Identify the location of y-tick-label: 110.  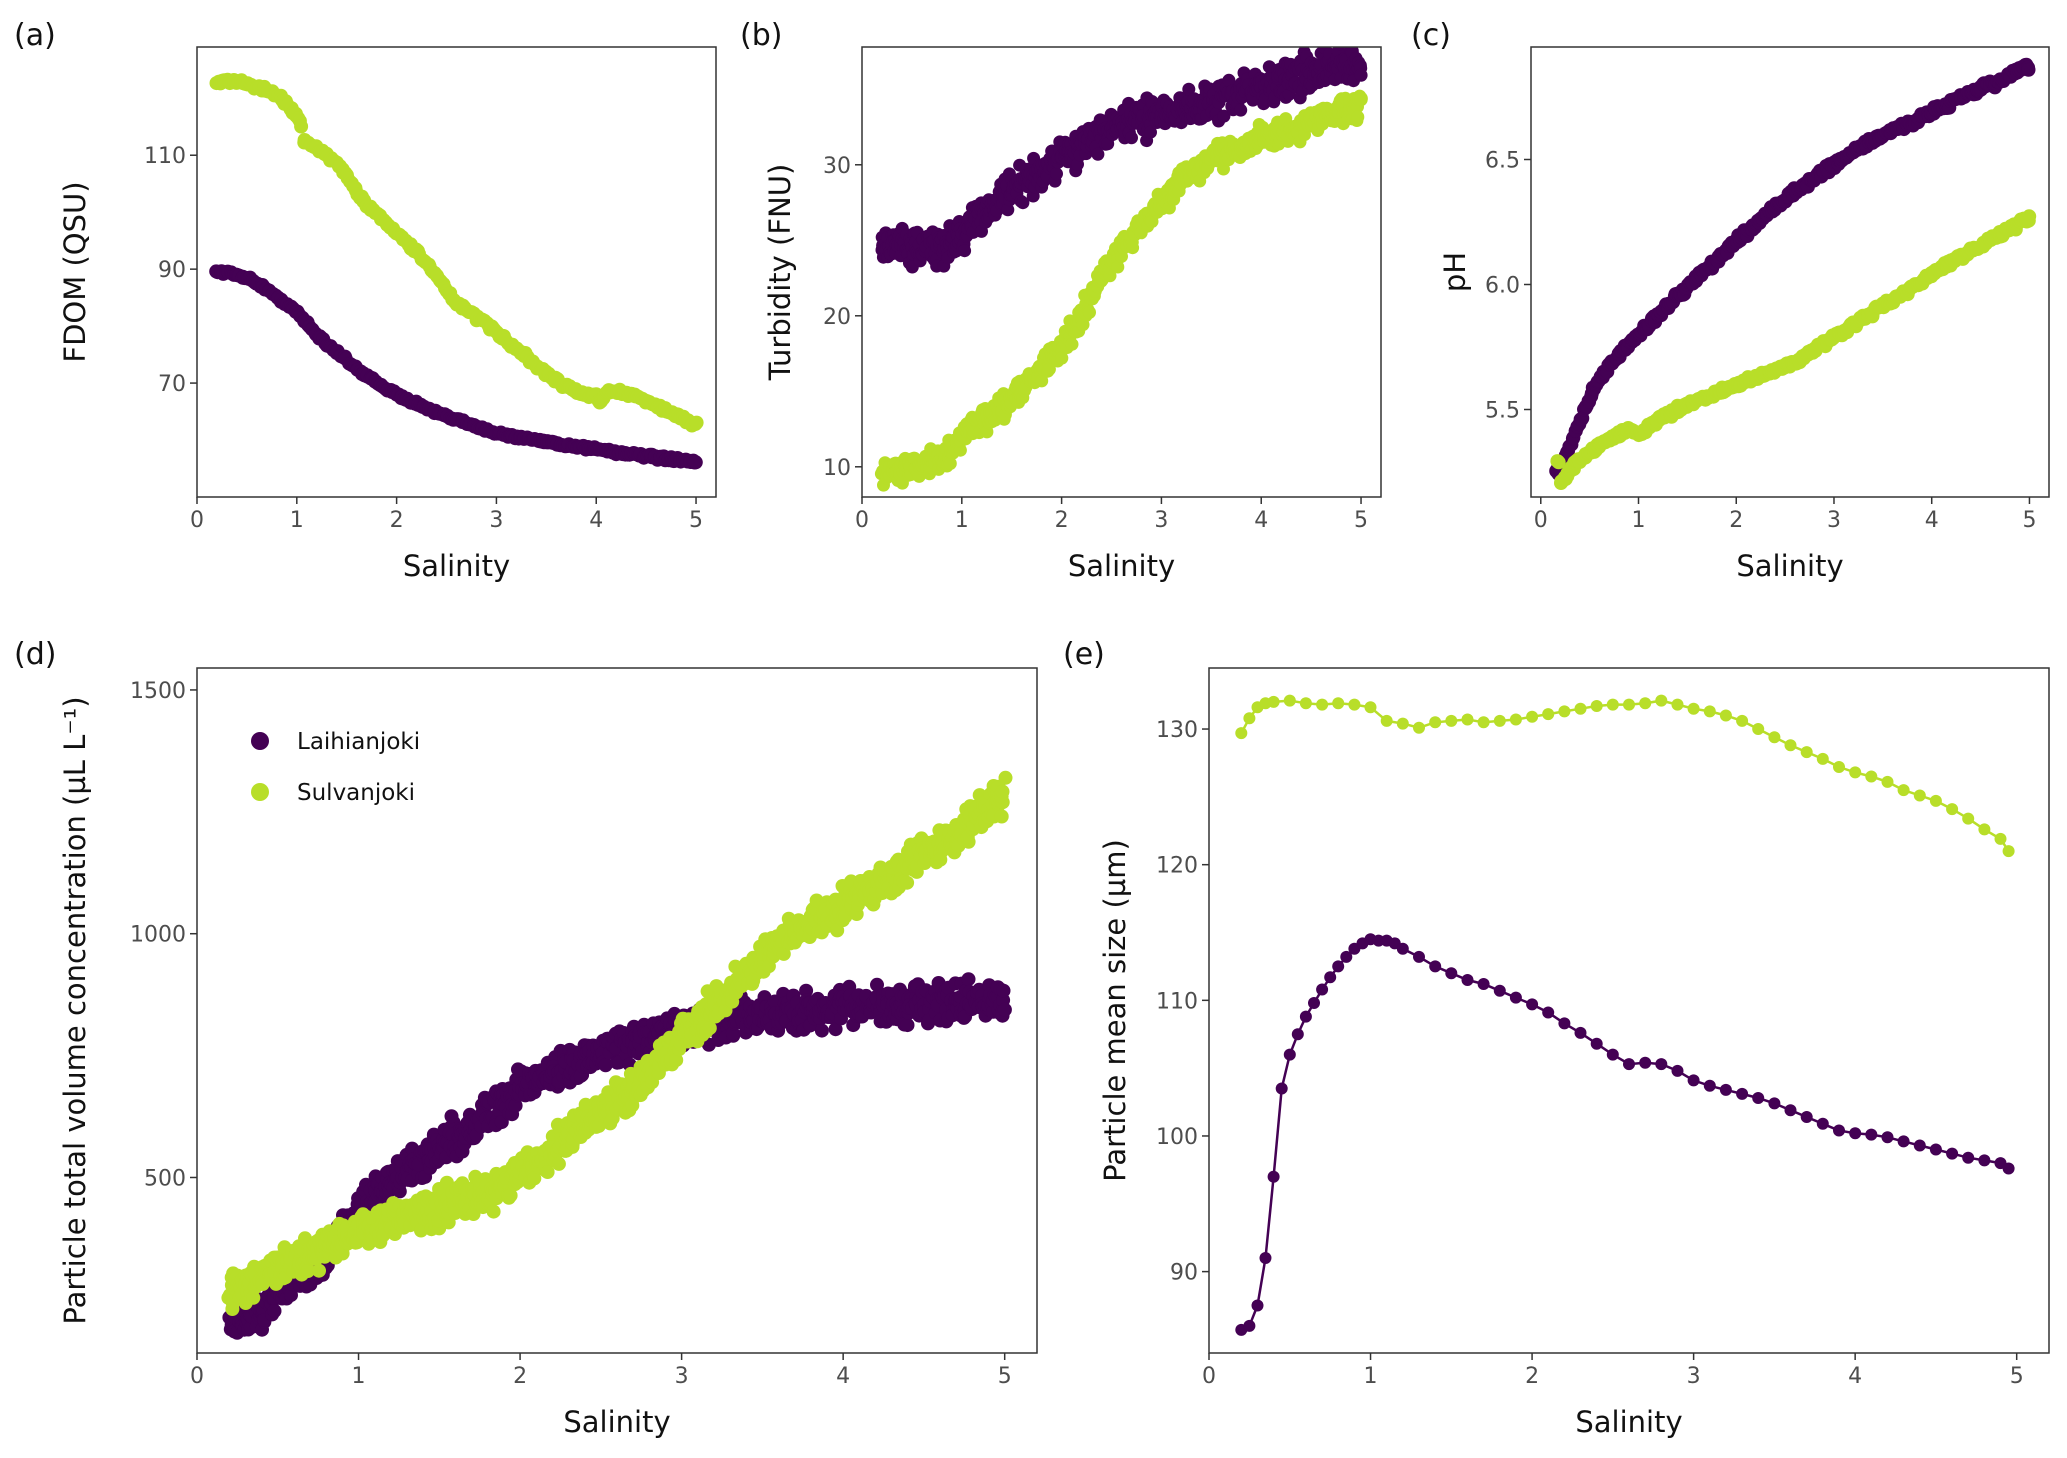
(165, 156).